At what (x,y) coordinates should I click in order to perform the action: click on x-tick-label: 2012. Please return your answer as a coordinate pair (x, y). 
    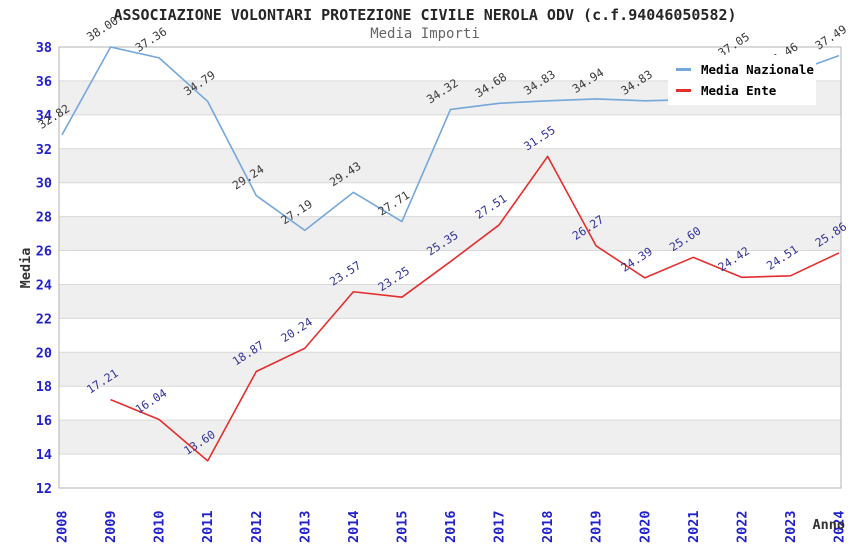
    Looking at the image, I should click on (257, 526).